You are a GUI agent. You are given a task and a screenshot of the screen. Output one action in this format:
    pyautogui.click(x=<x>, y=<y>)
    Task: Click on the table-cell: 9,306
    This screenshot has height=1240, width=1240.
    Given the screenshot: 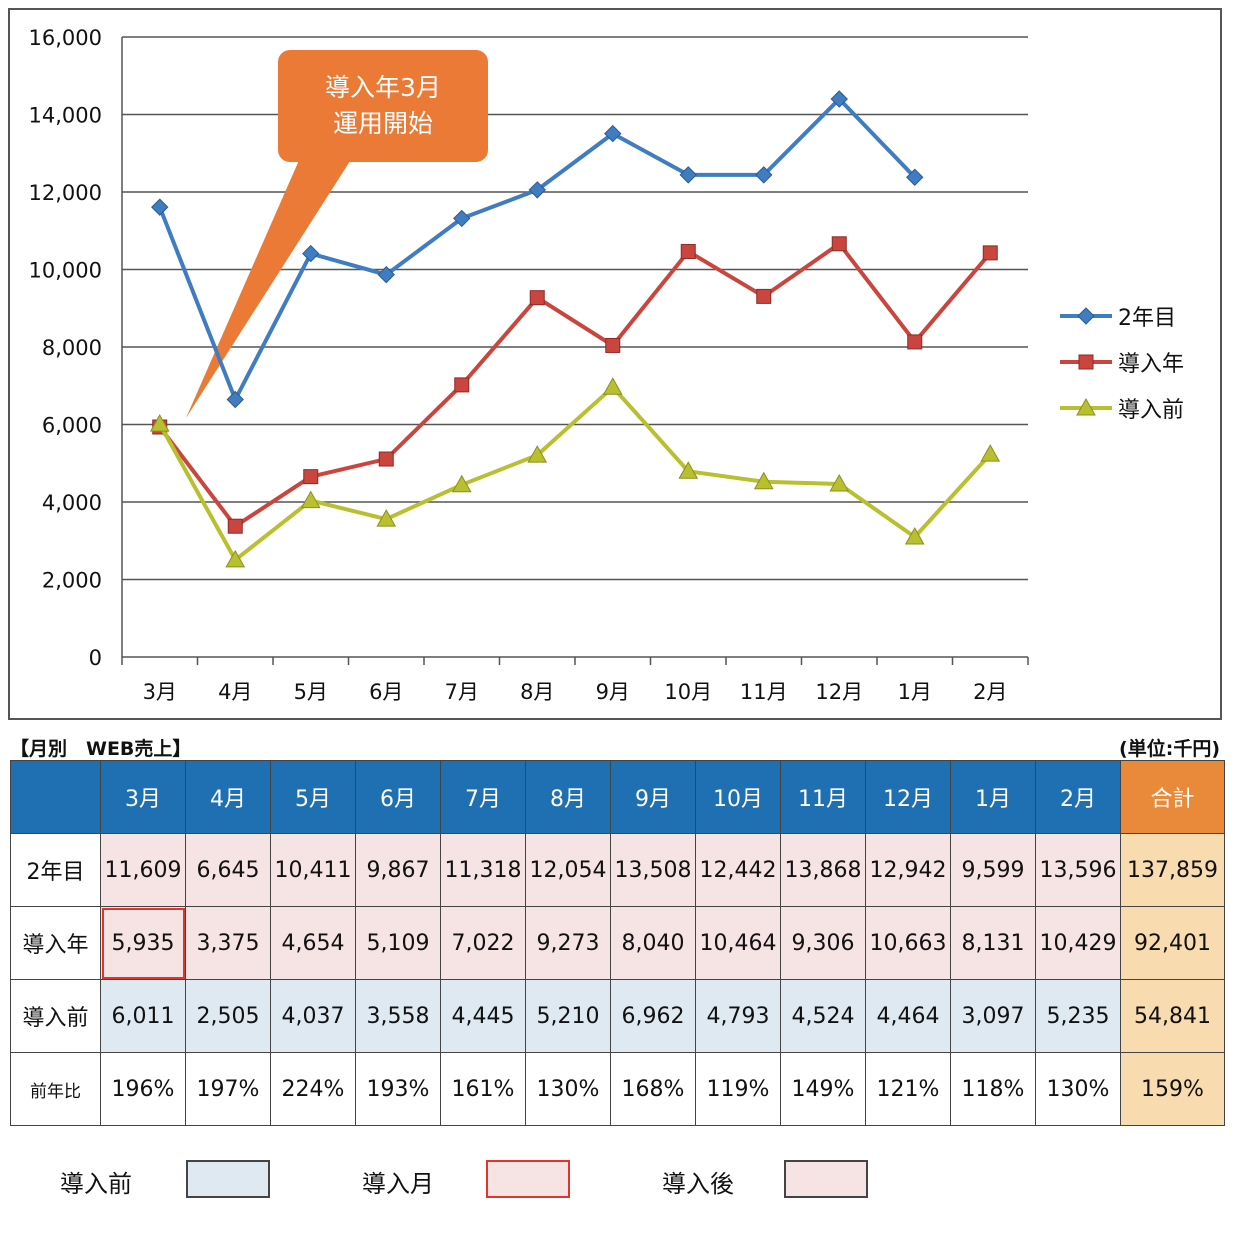 What is the action you would take?
    pyautogui.click(x=823, y=943)
    